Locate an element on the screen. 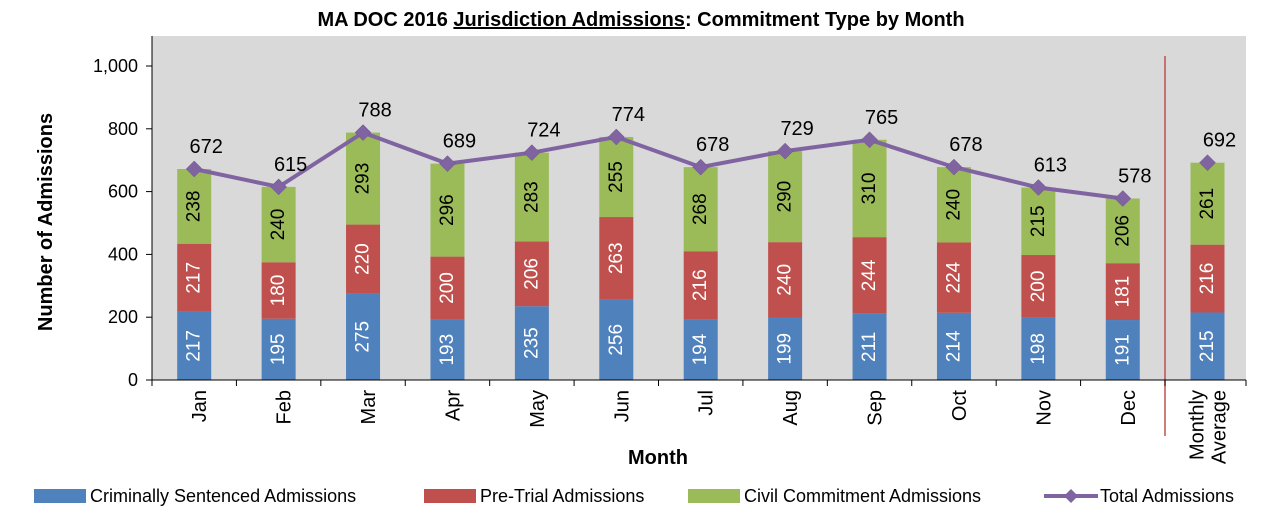 The height and width of the screenshot is (524, 1282). data-label: 224 is located at coordinates (953, 277).